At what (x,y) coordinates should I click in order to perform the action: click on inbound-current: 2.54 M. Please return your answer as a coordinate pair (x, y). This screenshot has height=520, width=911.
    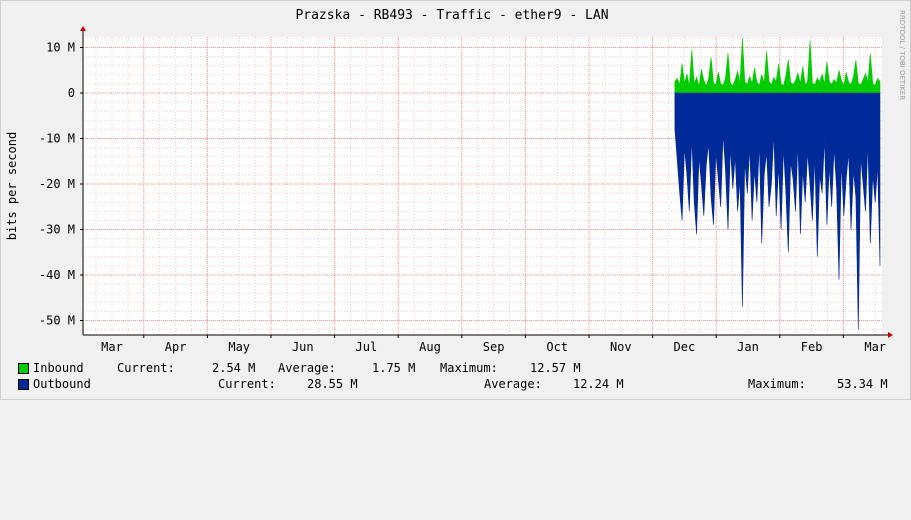
    Looking at the image, I should click on (234, 368).